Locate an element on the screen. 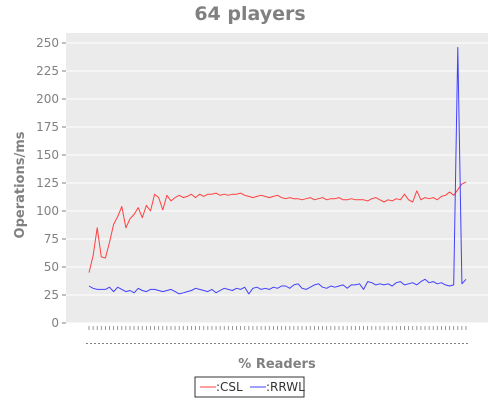 The width and height of the screenshot is (500, 400). chart-title: 64 players is located at coordinates (249, 14).